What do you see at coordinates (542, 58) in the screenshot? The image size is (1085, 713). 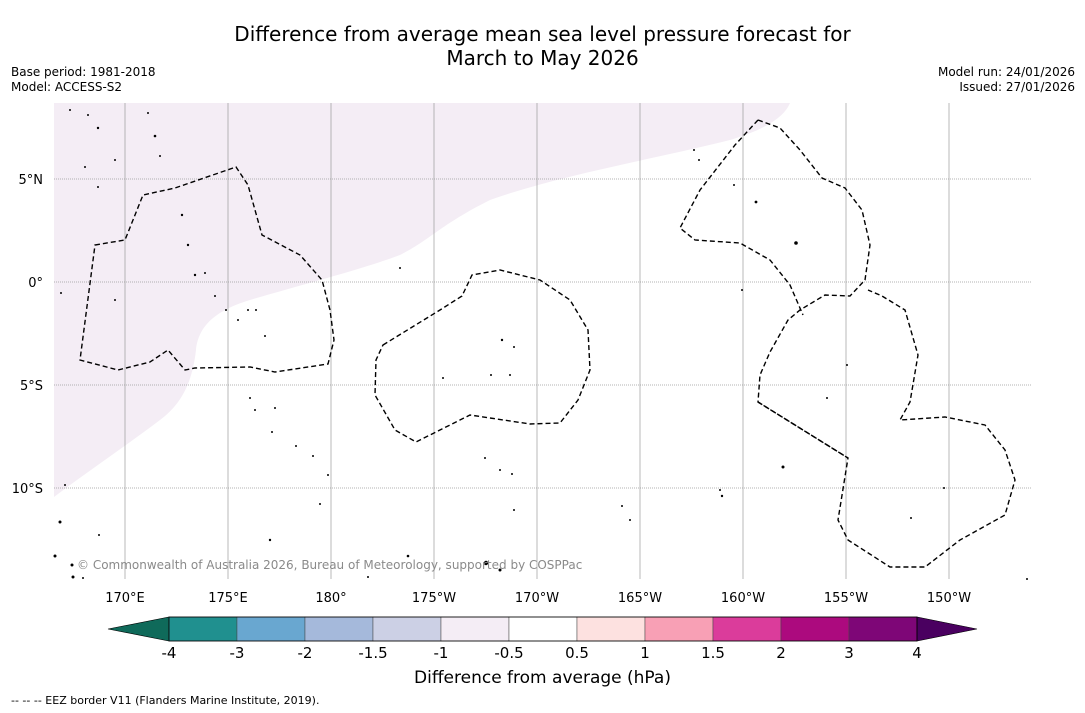 I see `title-line-2: March to May 2026` at bounding box center [542, 58].